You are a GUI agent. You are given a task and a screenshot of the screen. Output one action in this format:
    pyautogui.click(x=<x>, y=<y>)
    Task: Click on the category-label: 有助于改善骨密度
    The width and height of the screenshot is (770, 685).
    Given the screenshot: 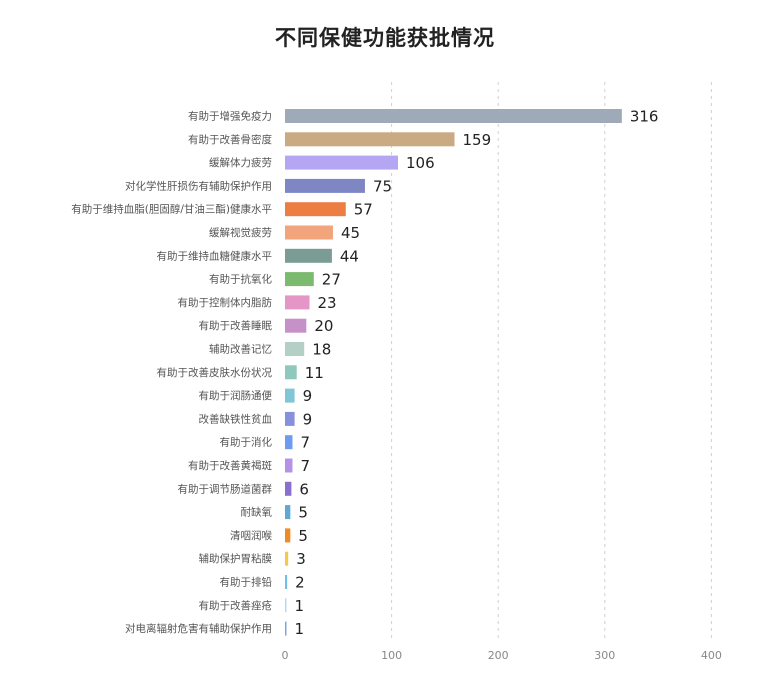 What is the action you would take?
    pyautogui.click(x=230, y=139)
    